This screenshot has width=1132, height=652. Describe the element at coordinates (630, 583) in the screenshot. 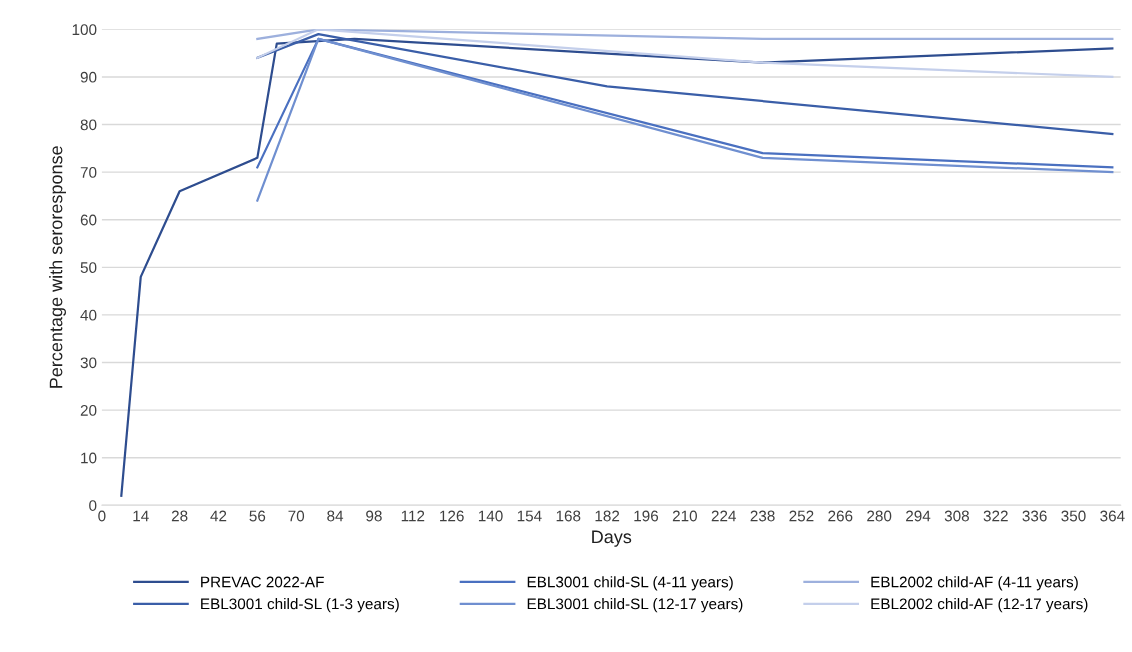

I see `legend-label: EBL3001 child-SL (4-11 years)` at that location.